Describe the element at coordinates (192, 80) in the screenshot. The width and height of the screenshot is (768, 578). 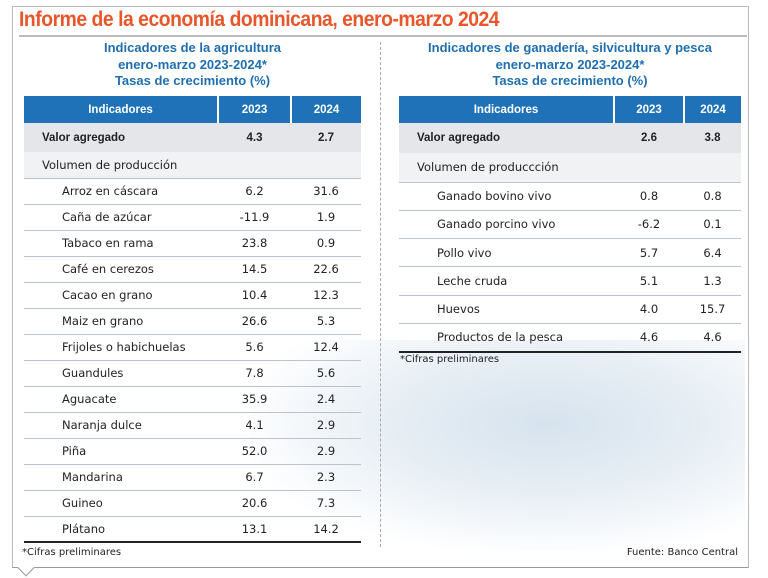
I see `left-subtitle-line: Tasas de crecimiento (%)` at that location.